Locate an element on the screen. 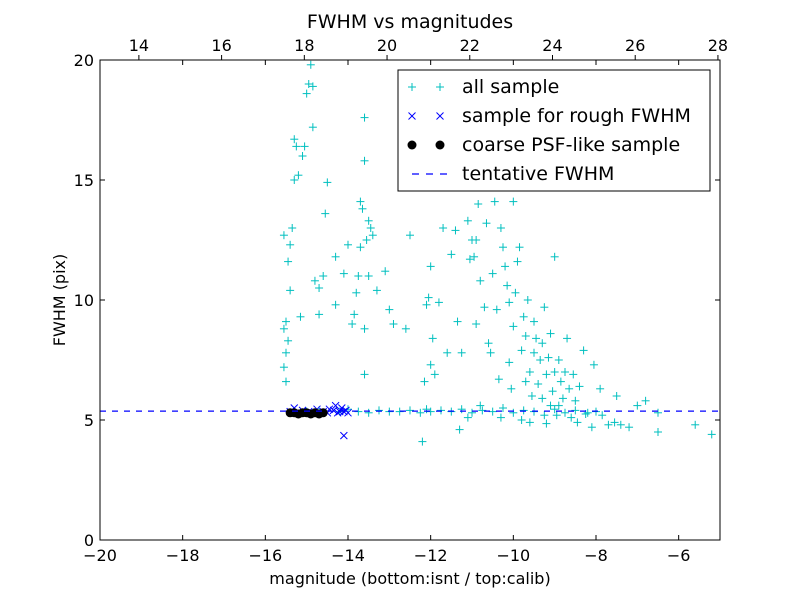 This screenshot has height=604, width=800. y-tick-label: 0 is located at coordinates (89, 540).